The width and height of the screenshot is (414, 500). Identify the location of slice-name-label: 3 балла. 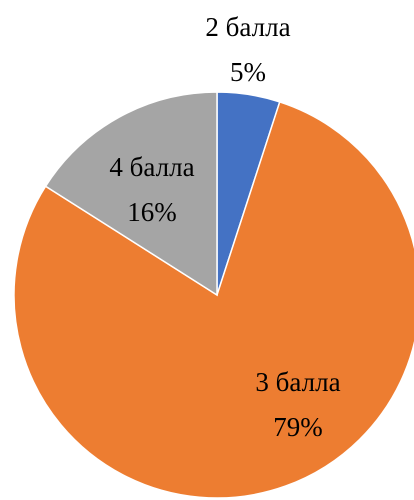
(297, 382).